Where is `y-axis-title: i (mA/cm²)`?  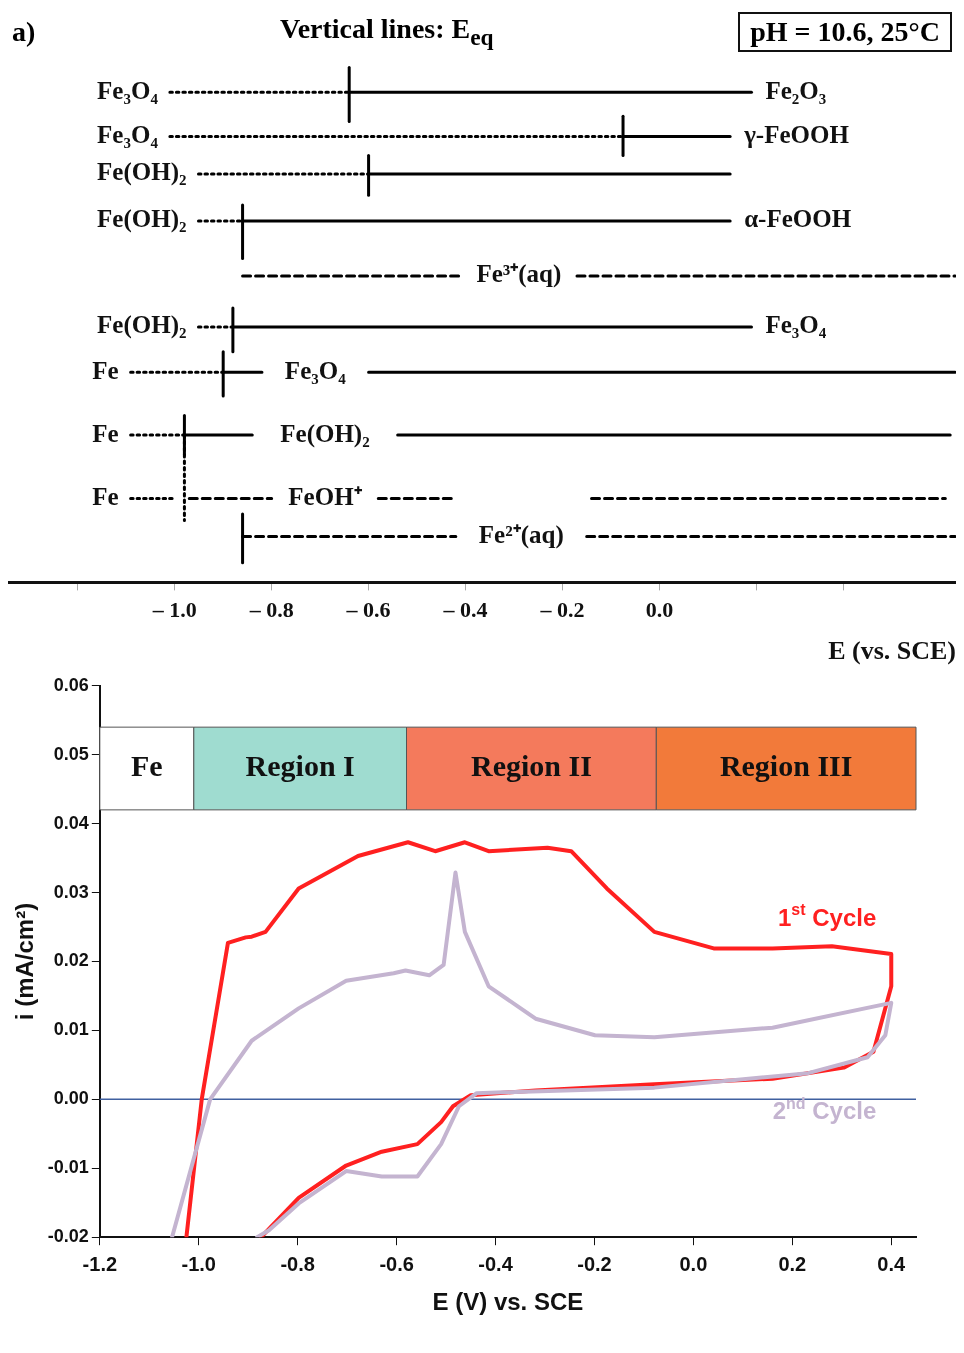 y-axis-title: i (mA/cm²) is located at coordinates (25, 961).